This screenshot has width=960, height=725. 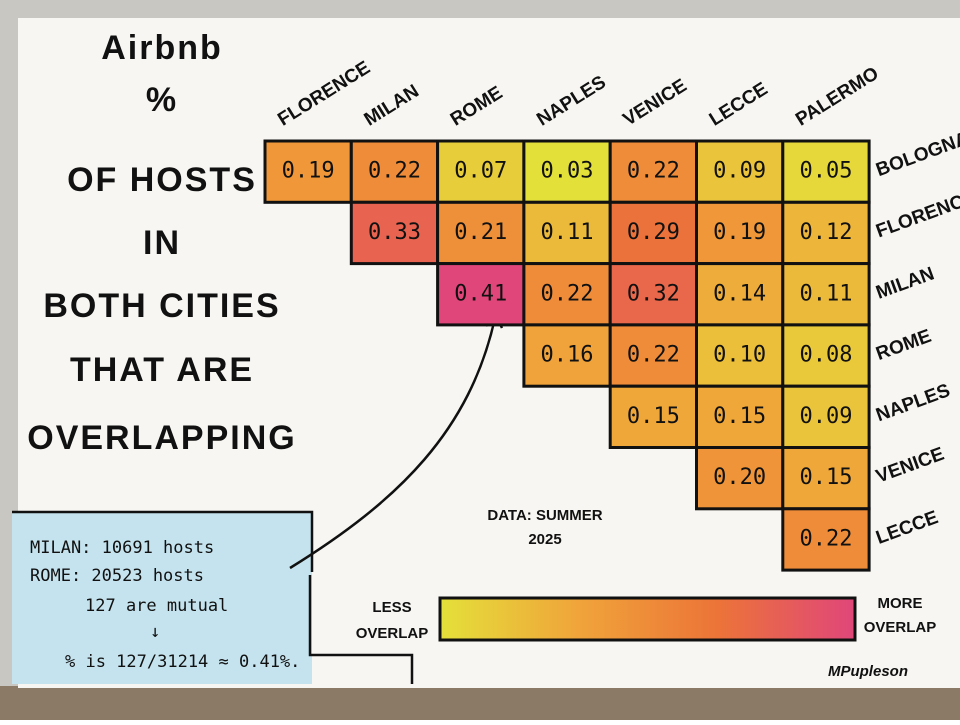 What do you see at coordinates (122, 548) in the screenshot?
I see `annotation: MILAN: 10691 hosts` at bounding box center [122, 548].